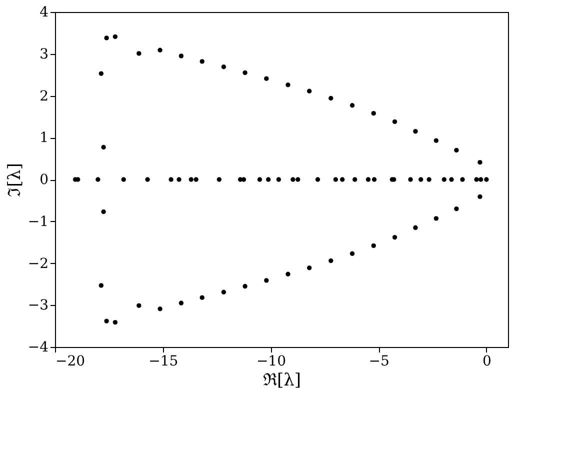  Describe the element at coordinates (487, 362) in the screenshot. I see `x-tick-label: 0` at that location.